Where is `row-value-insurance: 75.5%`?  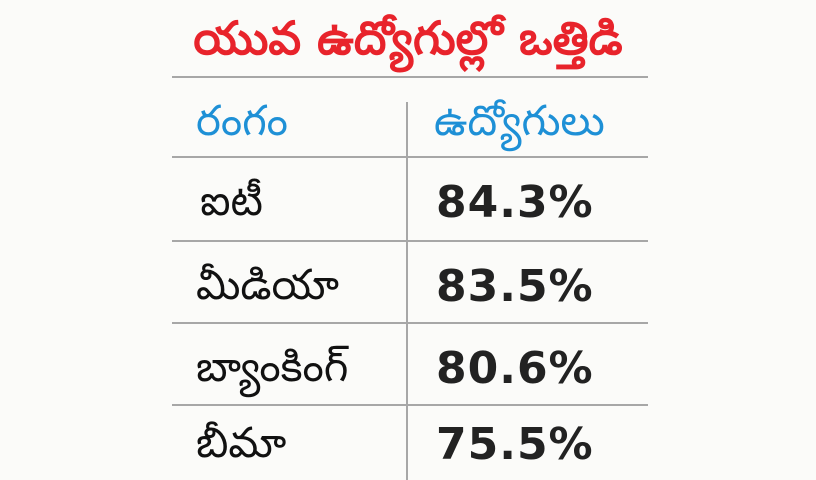 row-value-insurance: 75.5% is located at coordinates (515, 444).